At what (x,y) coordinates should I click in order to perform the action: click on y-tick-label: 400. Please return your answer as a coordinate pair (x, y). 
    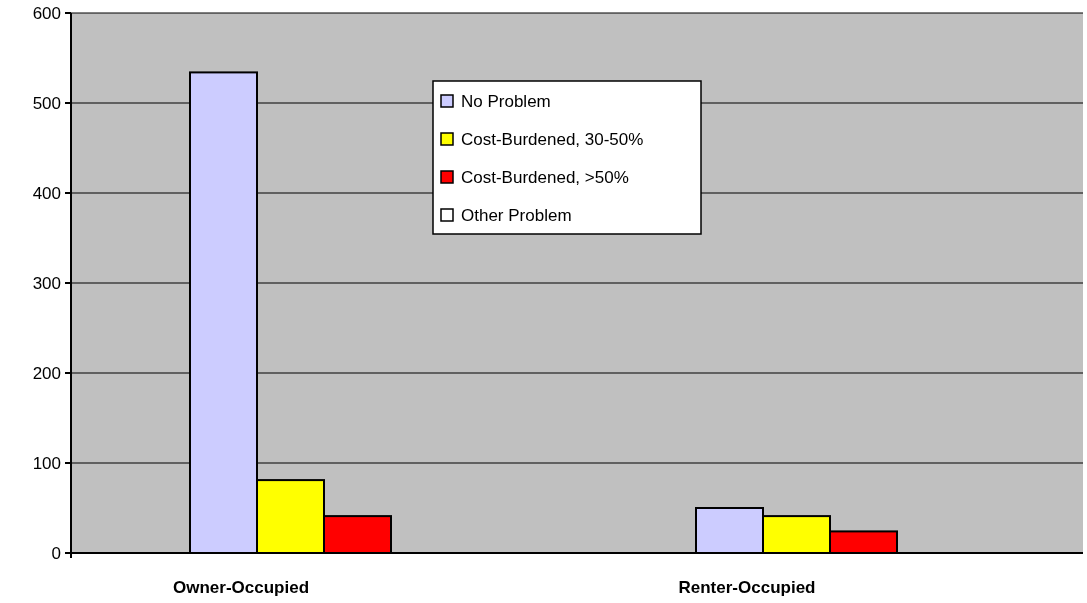
    Looking at the image, I should click on (46, 193).